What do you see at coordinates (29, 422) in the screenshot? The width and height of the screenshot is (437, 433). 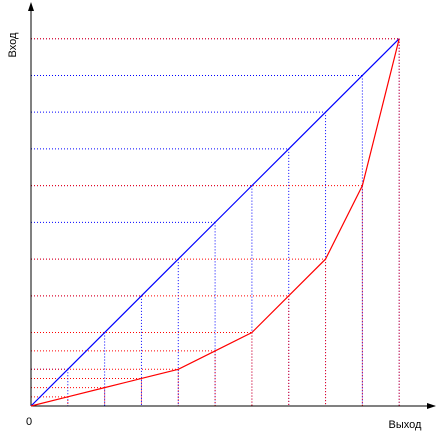 I see `origin-label: 0` at bounding box center [29, 422].